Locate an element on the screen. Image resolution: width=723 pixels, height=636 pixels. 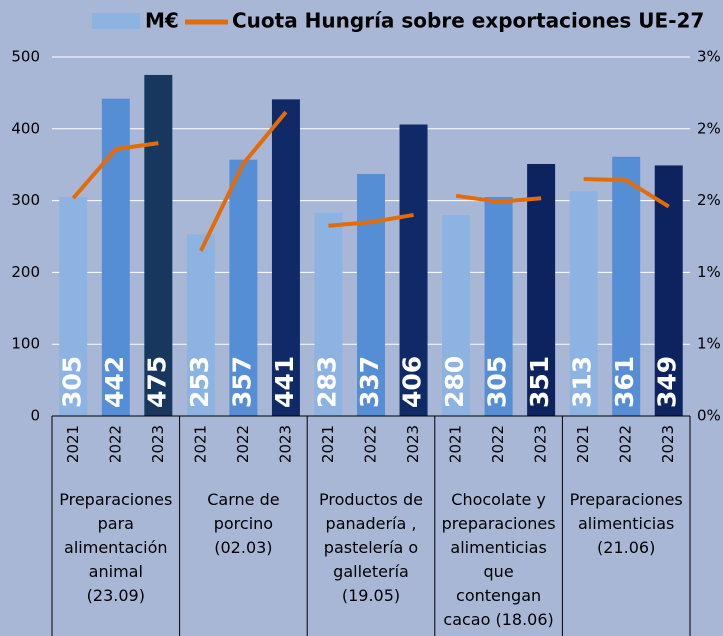
group-label-line: (21.06) is located at coordinates (626, 547).